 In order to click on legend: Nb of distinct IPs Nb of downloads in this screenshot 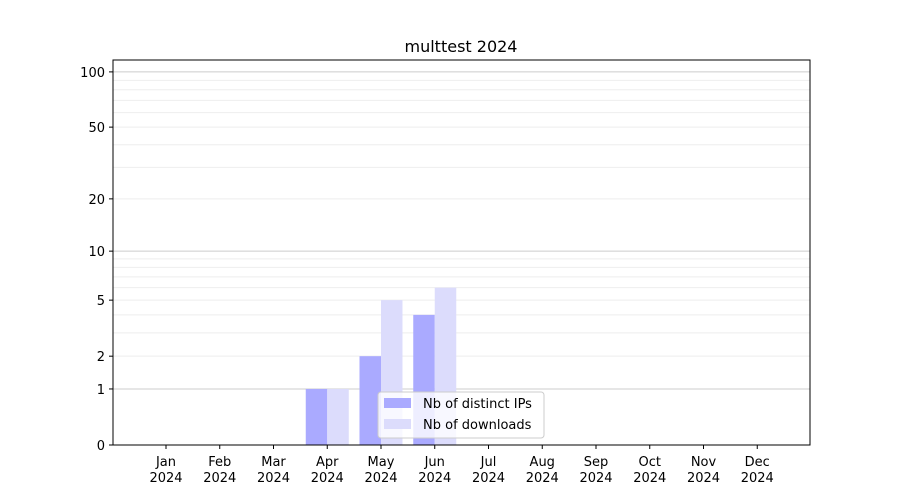, I will do `click(461, 415)`.